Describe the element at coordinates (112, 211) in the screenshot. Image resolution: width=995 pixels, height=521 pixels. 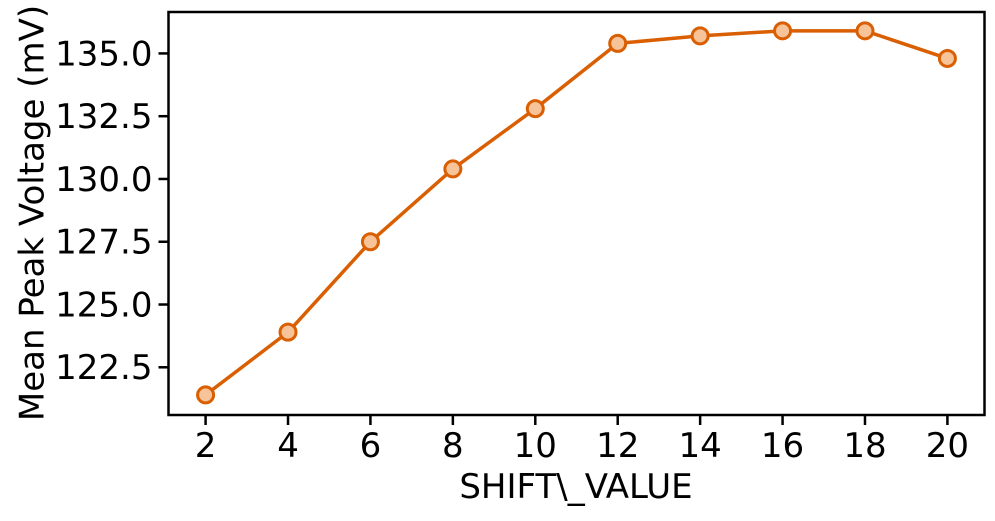
I see `y-axis-ticks: 122.5 125.0 127.5 130.0 132.5 135.0` at that location.